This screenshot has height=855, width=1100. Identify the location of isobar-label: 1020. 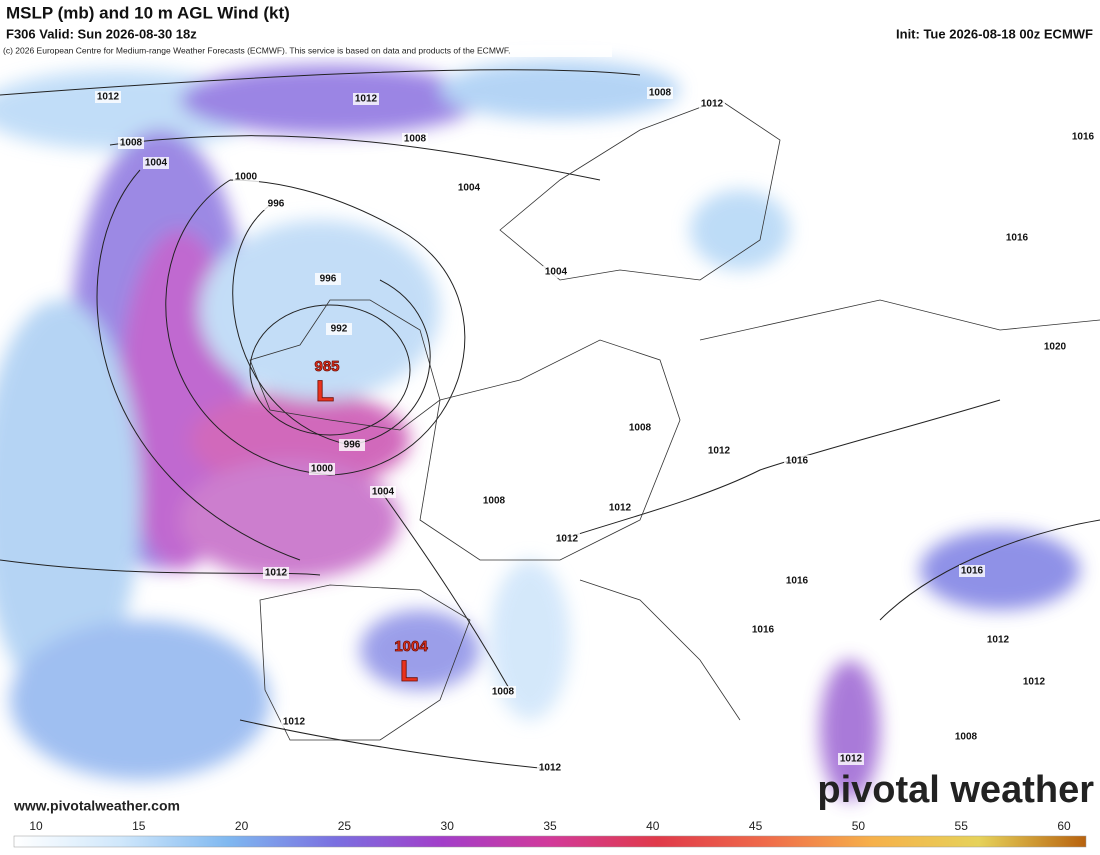
(1055, 347).